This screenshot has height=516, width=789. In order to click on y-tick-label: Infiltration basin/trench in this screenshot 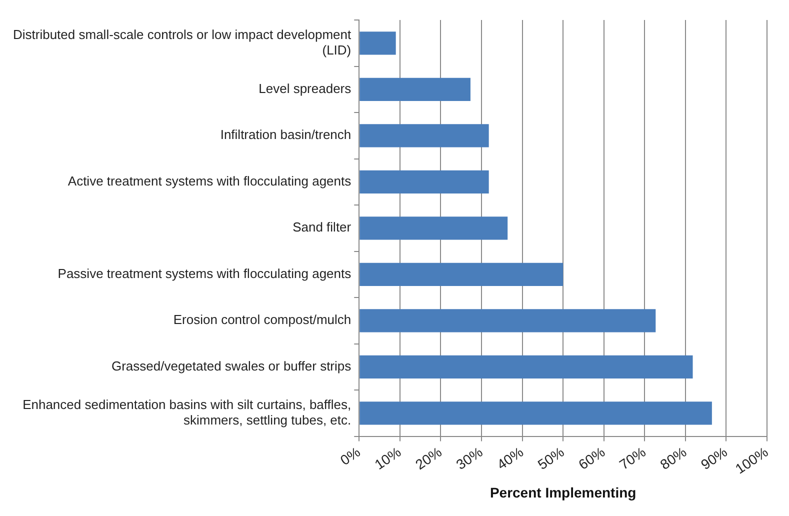, I will do `click(286, 134)`.